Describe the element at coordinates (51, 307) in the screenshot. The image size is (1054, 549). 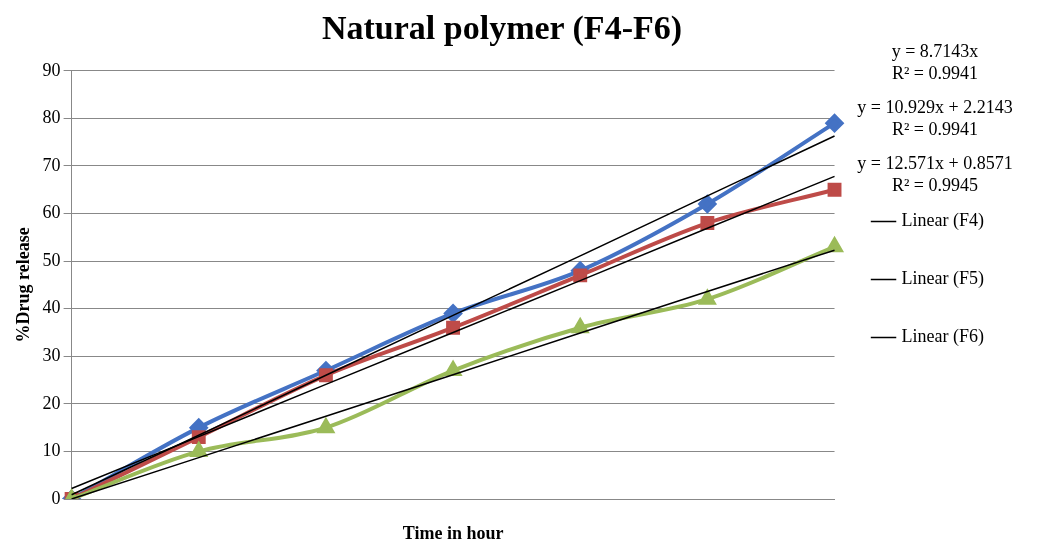
I see `y-tick-label: 40` at that location.